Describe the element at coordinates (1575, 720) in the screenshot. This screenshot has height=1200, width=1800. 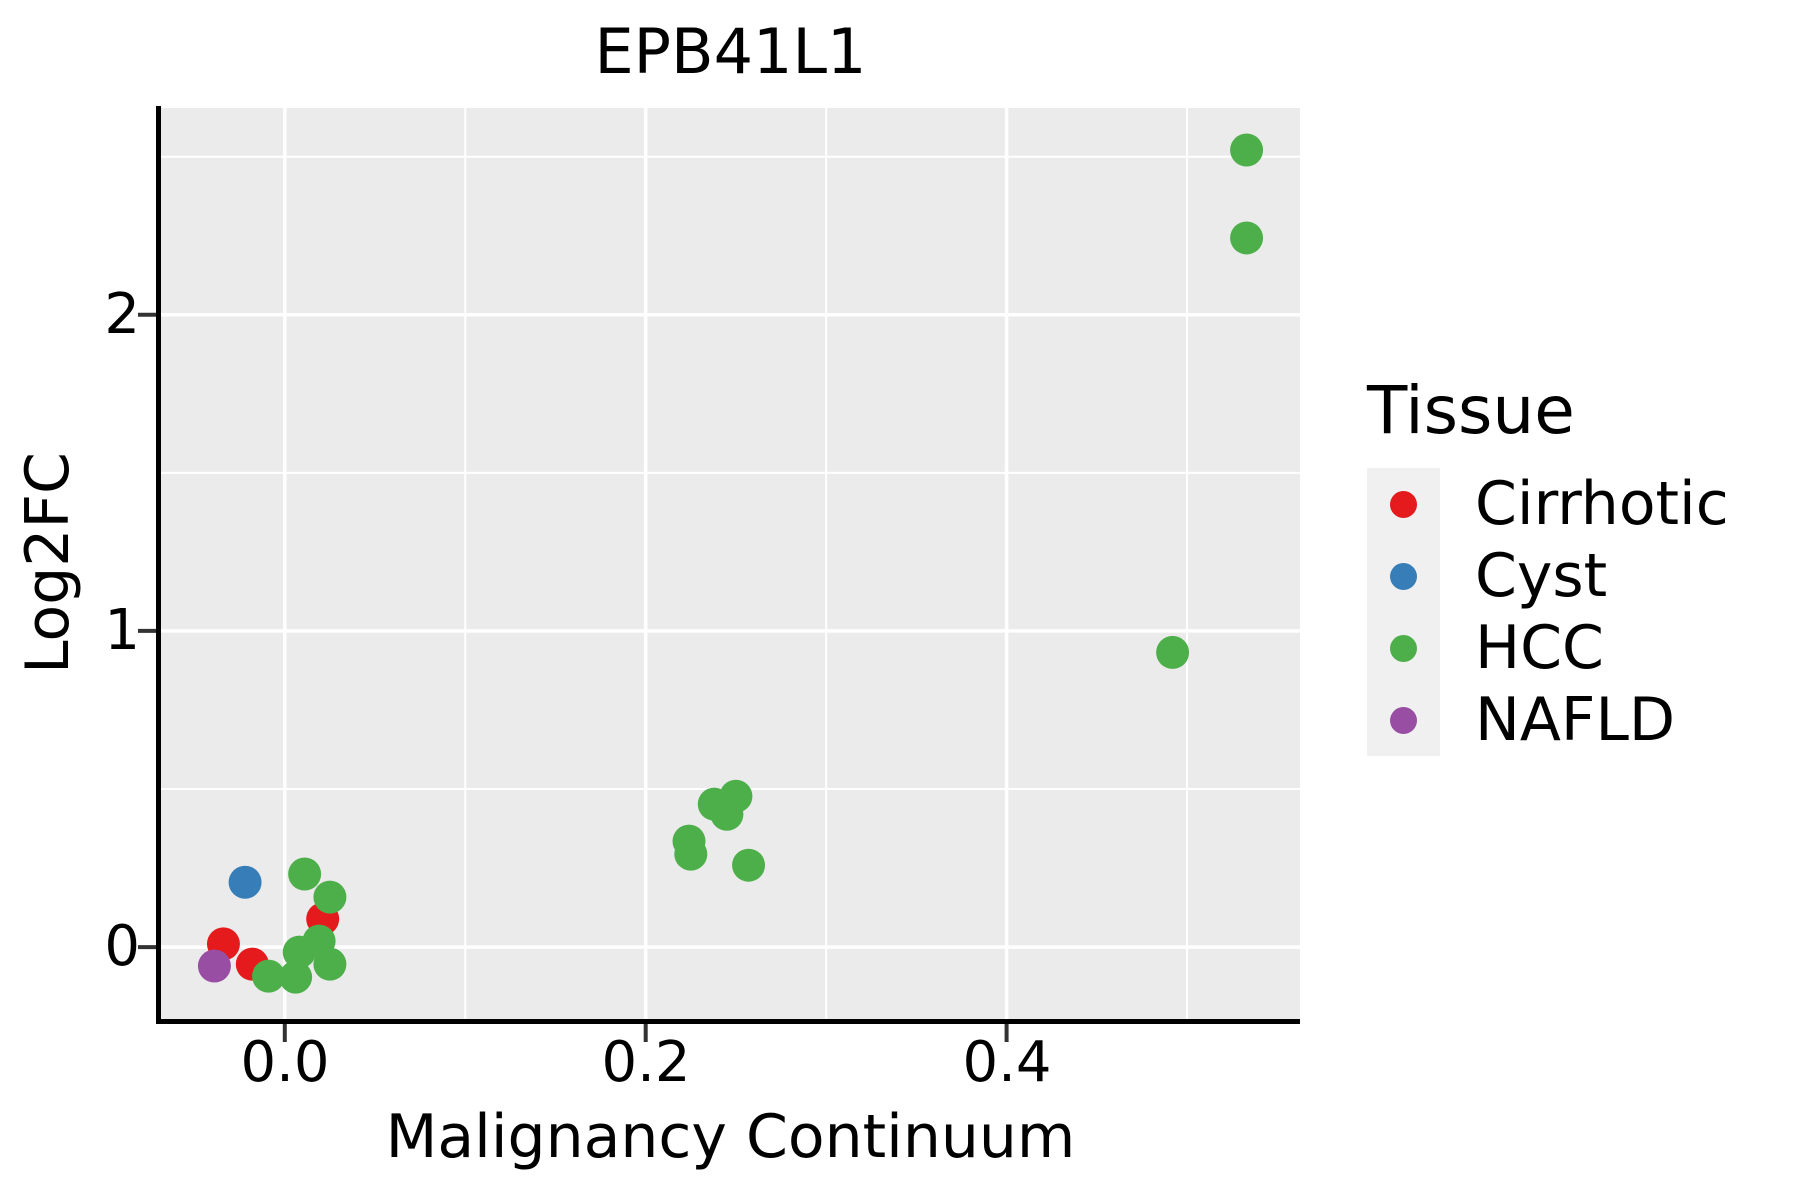
I see `legend-label-nafld: NAFLD` at that location.